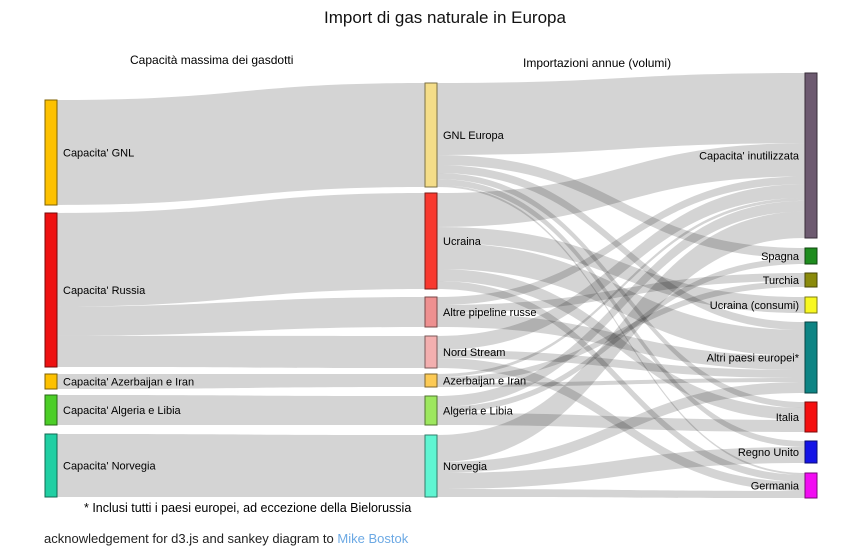  What do you see at coordinates (753, 359) in the screenshot?
I see `node-label-altri_paesi: Altri paesi europei*` at bounding box center [753, 359].